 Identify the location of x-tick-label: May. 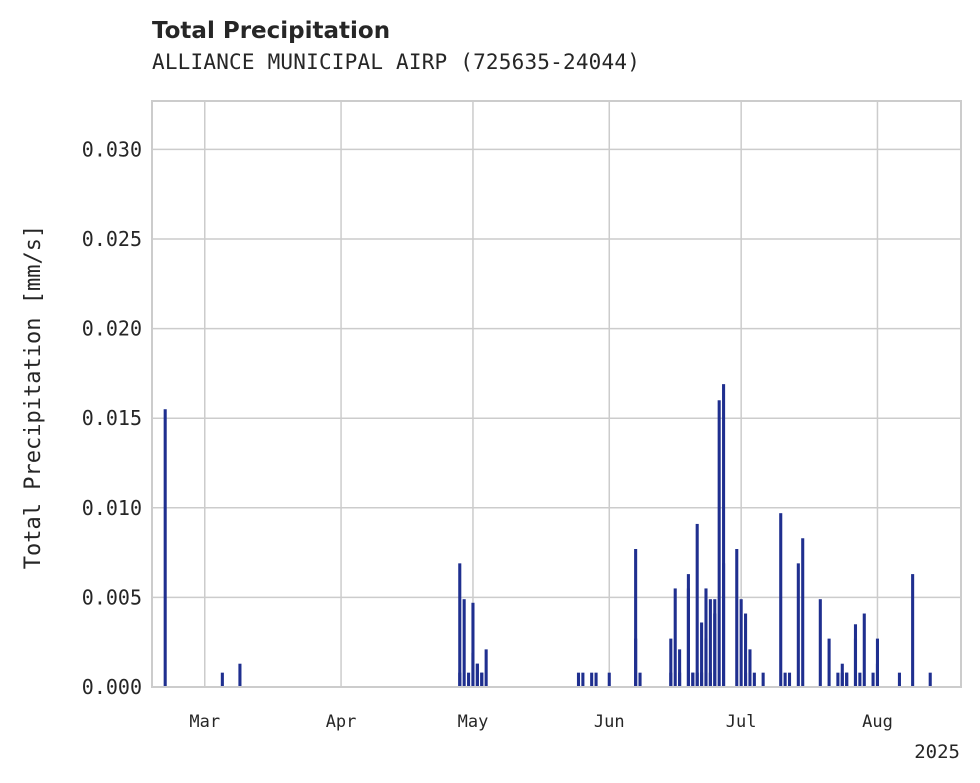
(473, 722).